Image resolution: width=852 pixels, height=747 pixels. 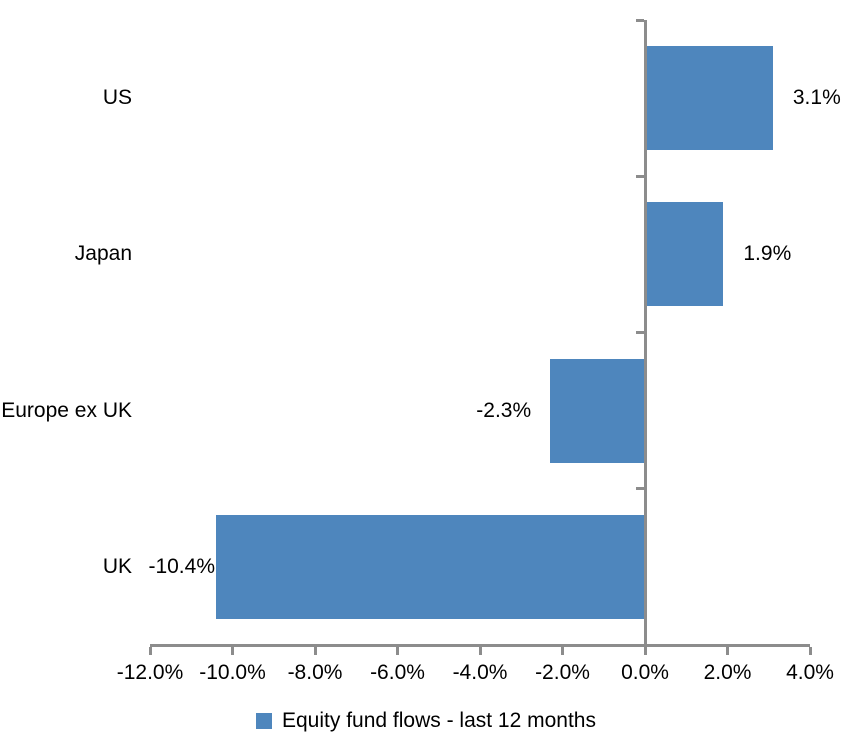 I want to click on y-axis-zero-line, so click(x=645, y=336).